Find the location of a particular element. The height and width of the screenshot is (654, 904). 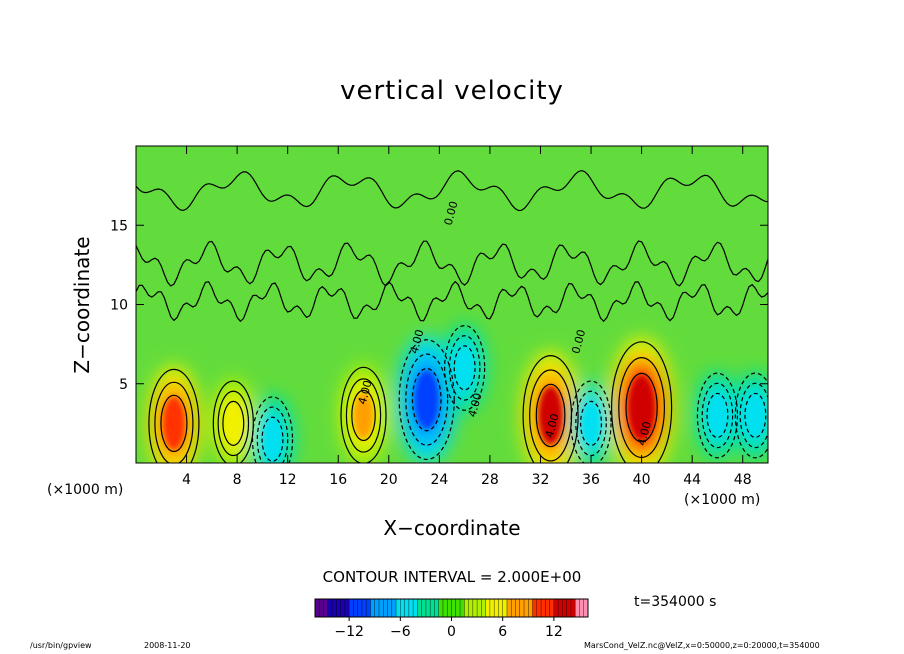

time-label: t=354000 s is located at coordinates (675, 602).